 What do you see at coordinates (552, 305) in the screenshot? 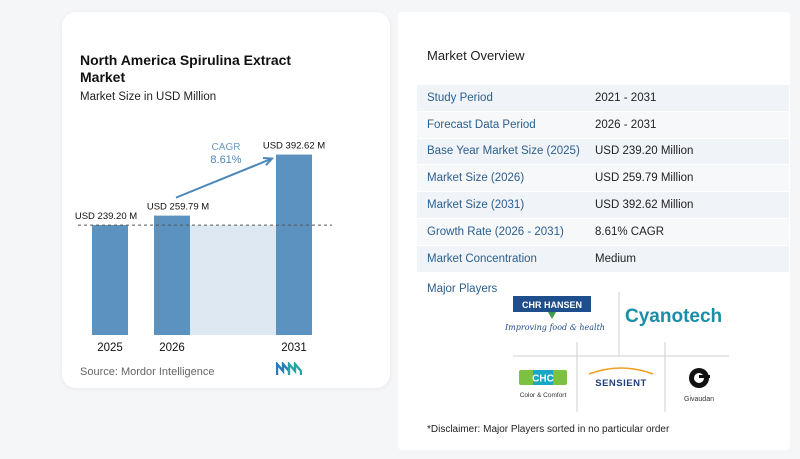
I see `chr-hansen-name: CHR HANSEN` at bounding box center [552, 305].